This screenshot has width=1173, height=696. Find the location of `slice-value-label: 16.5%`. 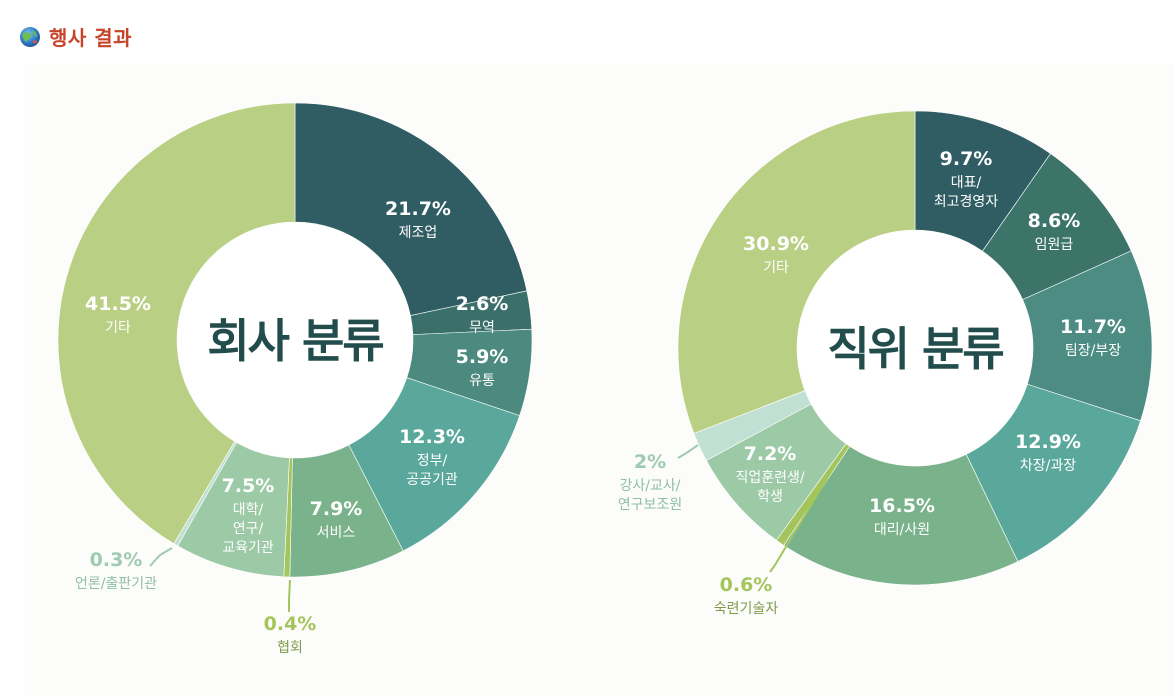

slice-value-label: 16.5% is located at coordinates (902, 506).